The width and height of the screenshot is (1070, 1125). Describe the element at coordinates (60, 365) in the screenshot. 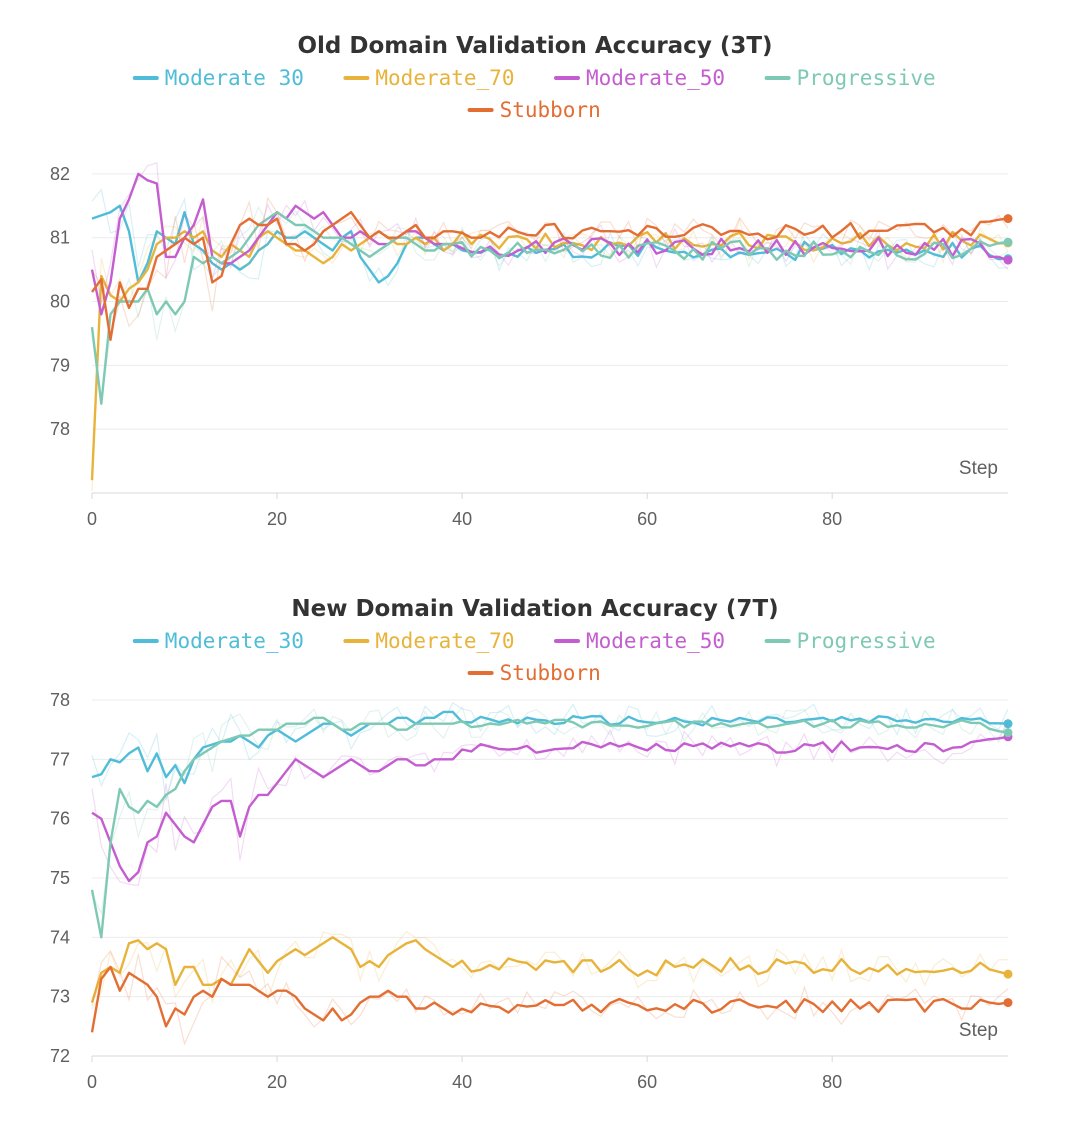

I see `y-tick-label: 79` at that location.